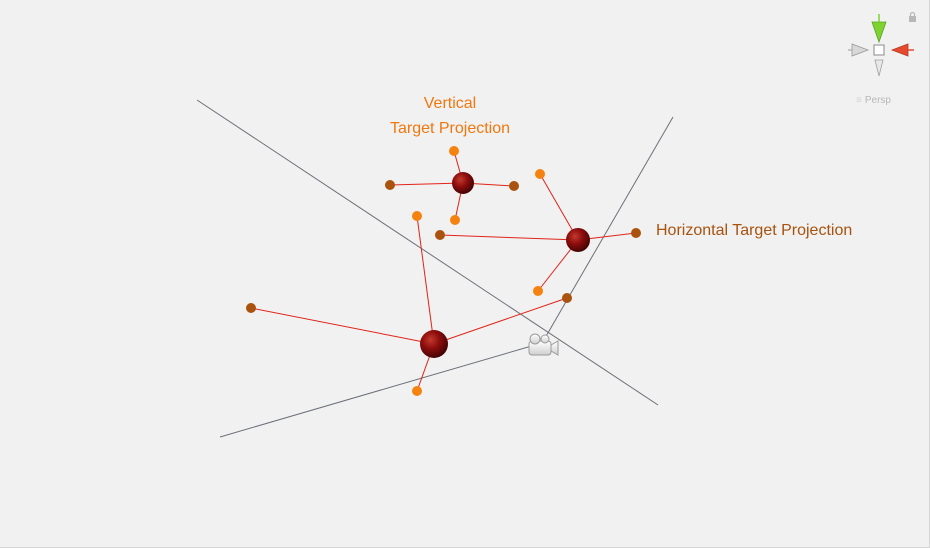 The width and height of the screenshot is (930, 548). What do you see at coordinates (377, 391) in the screenshot?
I see `frustum-line-bottom` at bounding box center [377, 391].